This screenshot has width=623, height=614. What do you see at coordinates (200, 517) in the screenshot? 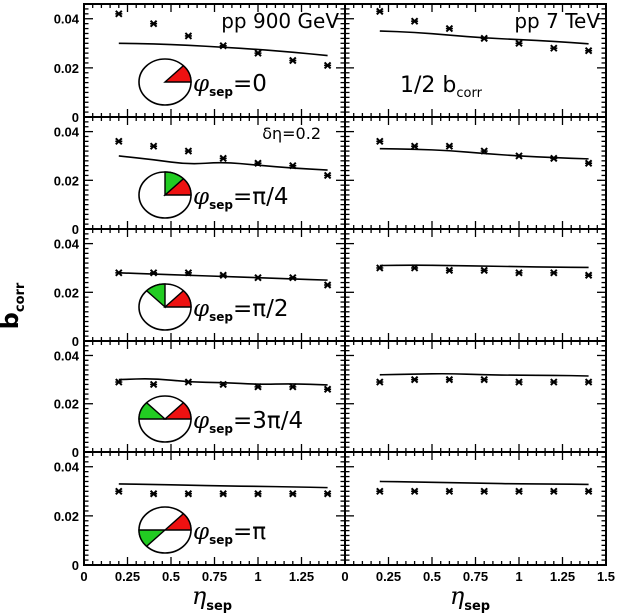
I see `panel-r4-c0: 0 0.02 0.04 0 0.25 0.5 0.75 1 1.25 φsep=π` at bounding box center [200, 517].